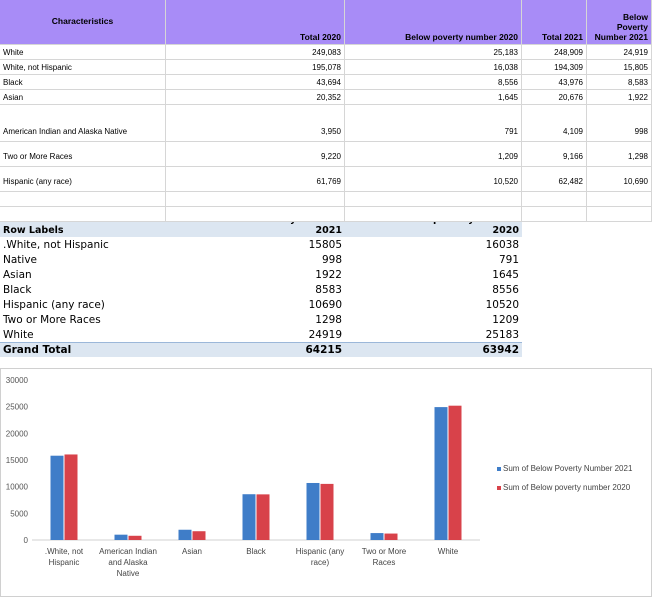  Describe the element at coordinates (554, 22) in the screenshot. I see `header-cell: Total 2021` at that location.